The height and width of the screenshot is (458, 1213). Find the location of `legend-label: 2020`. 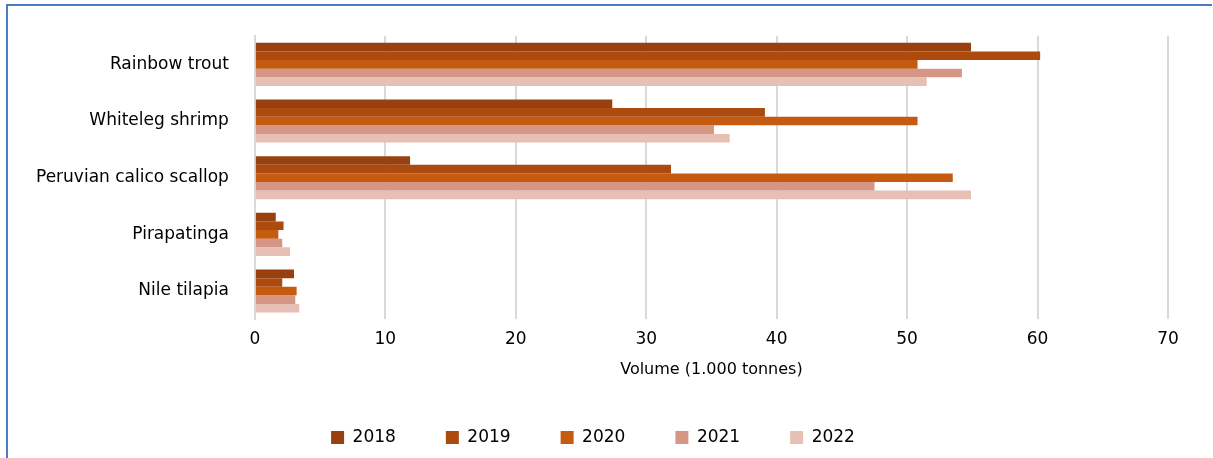

legend-label: 2020 is located at coordinates (604, 435).